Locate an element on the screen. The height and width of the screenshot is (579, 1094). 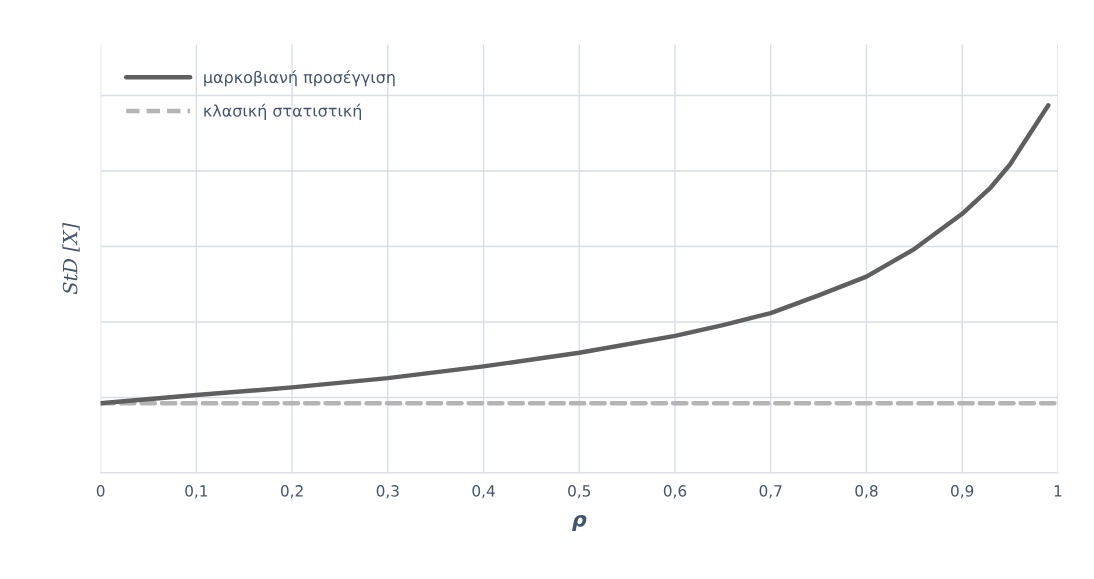
x-tick-label: 0,3 is located at coordinates (387, 492).